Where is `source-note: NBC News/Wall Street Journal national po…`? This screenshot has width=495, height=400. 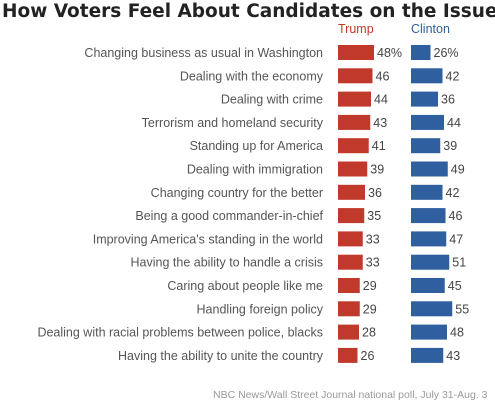 source-note: NBC News/Wall Street Journal national po… is located at coordinates (350, 394).